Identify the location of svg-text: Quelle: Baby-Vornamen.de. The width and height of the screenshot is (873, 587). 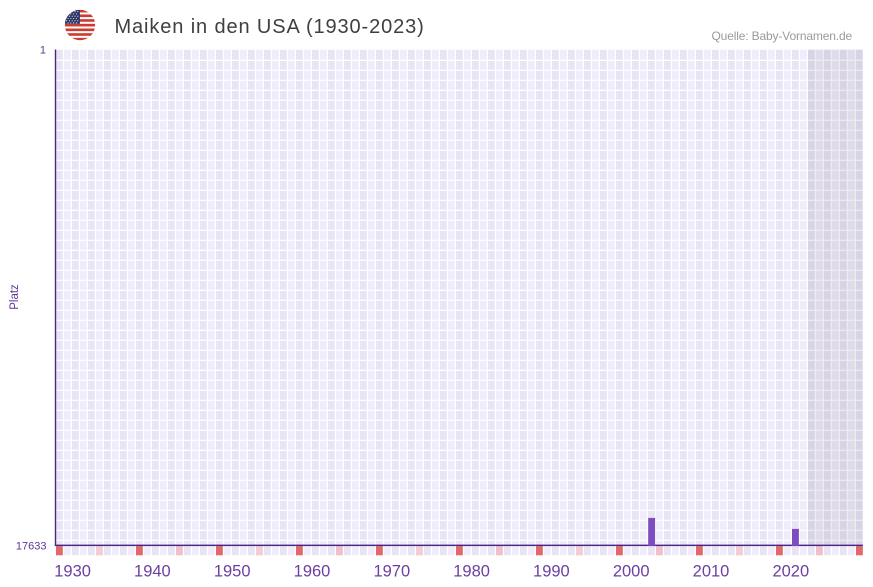
(782, 36).